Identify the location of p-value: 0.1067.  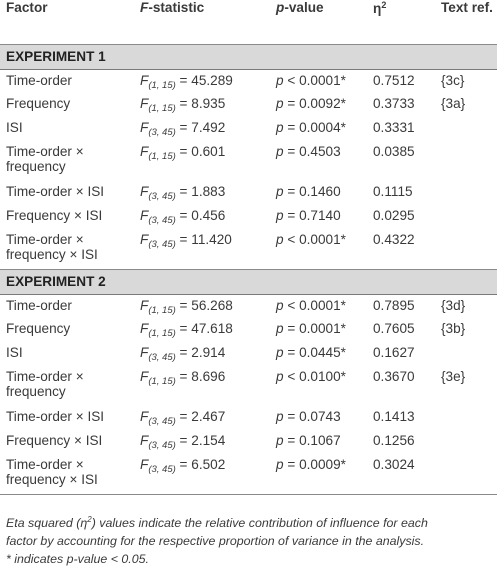
(320, 440).